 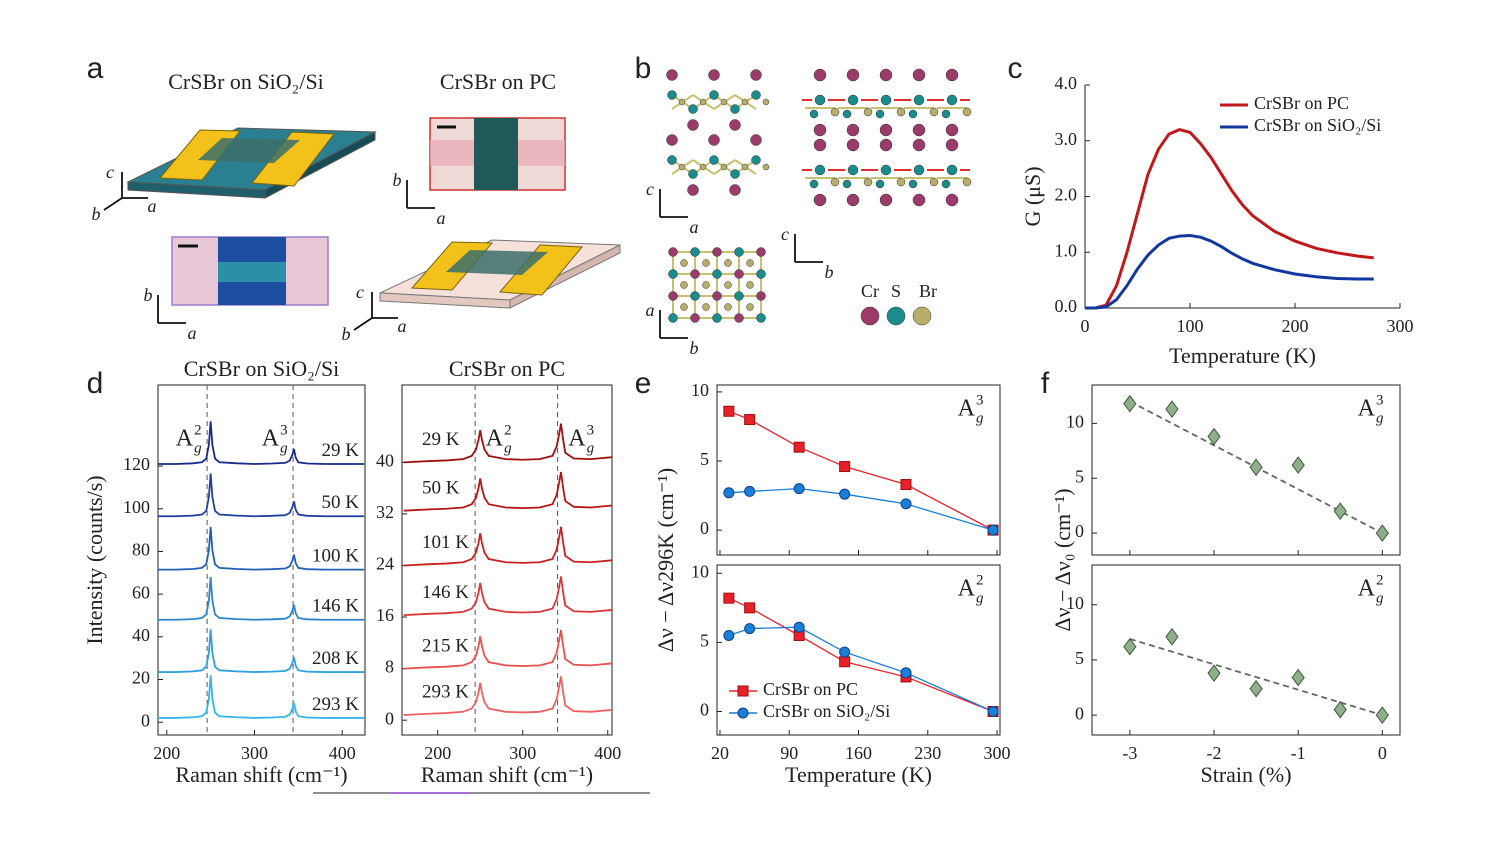 What do you see at coordinates (95, 68) in the screenshot?
I see `panel-label: a` at bounding box center [95, 68].